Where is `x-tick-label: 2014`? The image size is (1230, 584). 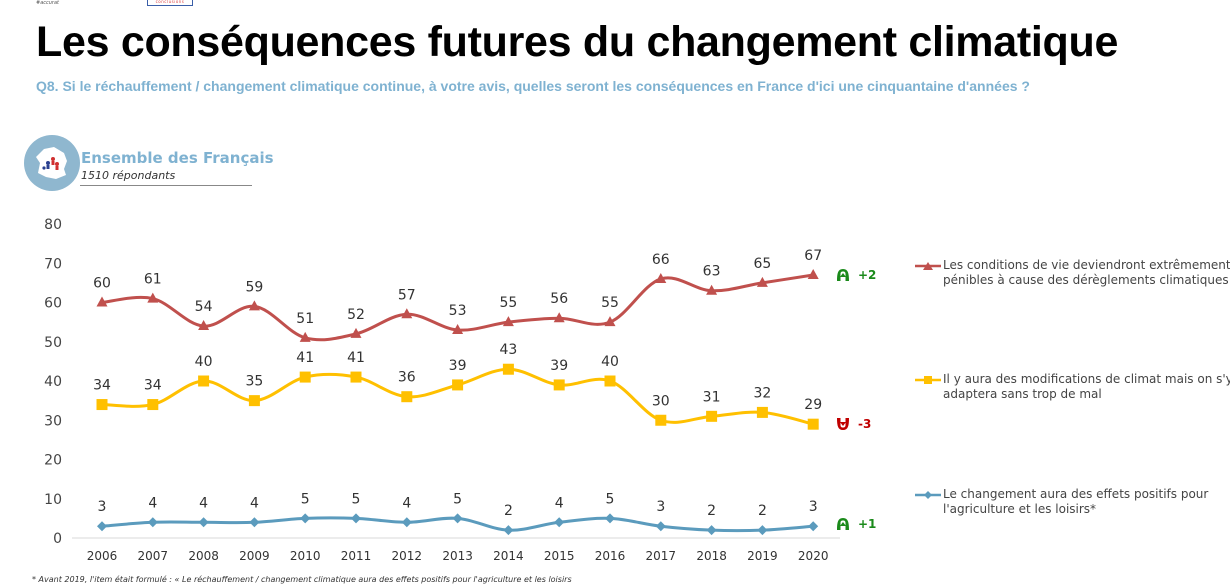
x-tick-label: 2014 is located at coordinates (508, 556).